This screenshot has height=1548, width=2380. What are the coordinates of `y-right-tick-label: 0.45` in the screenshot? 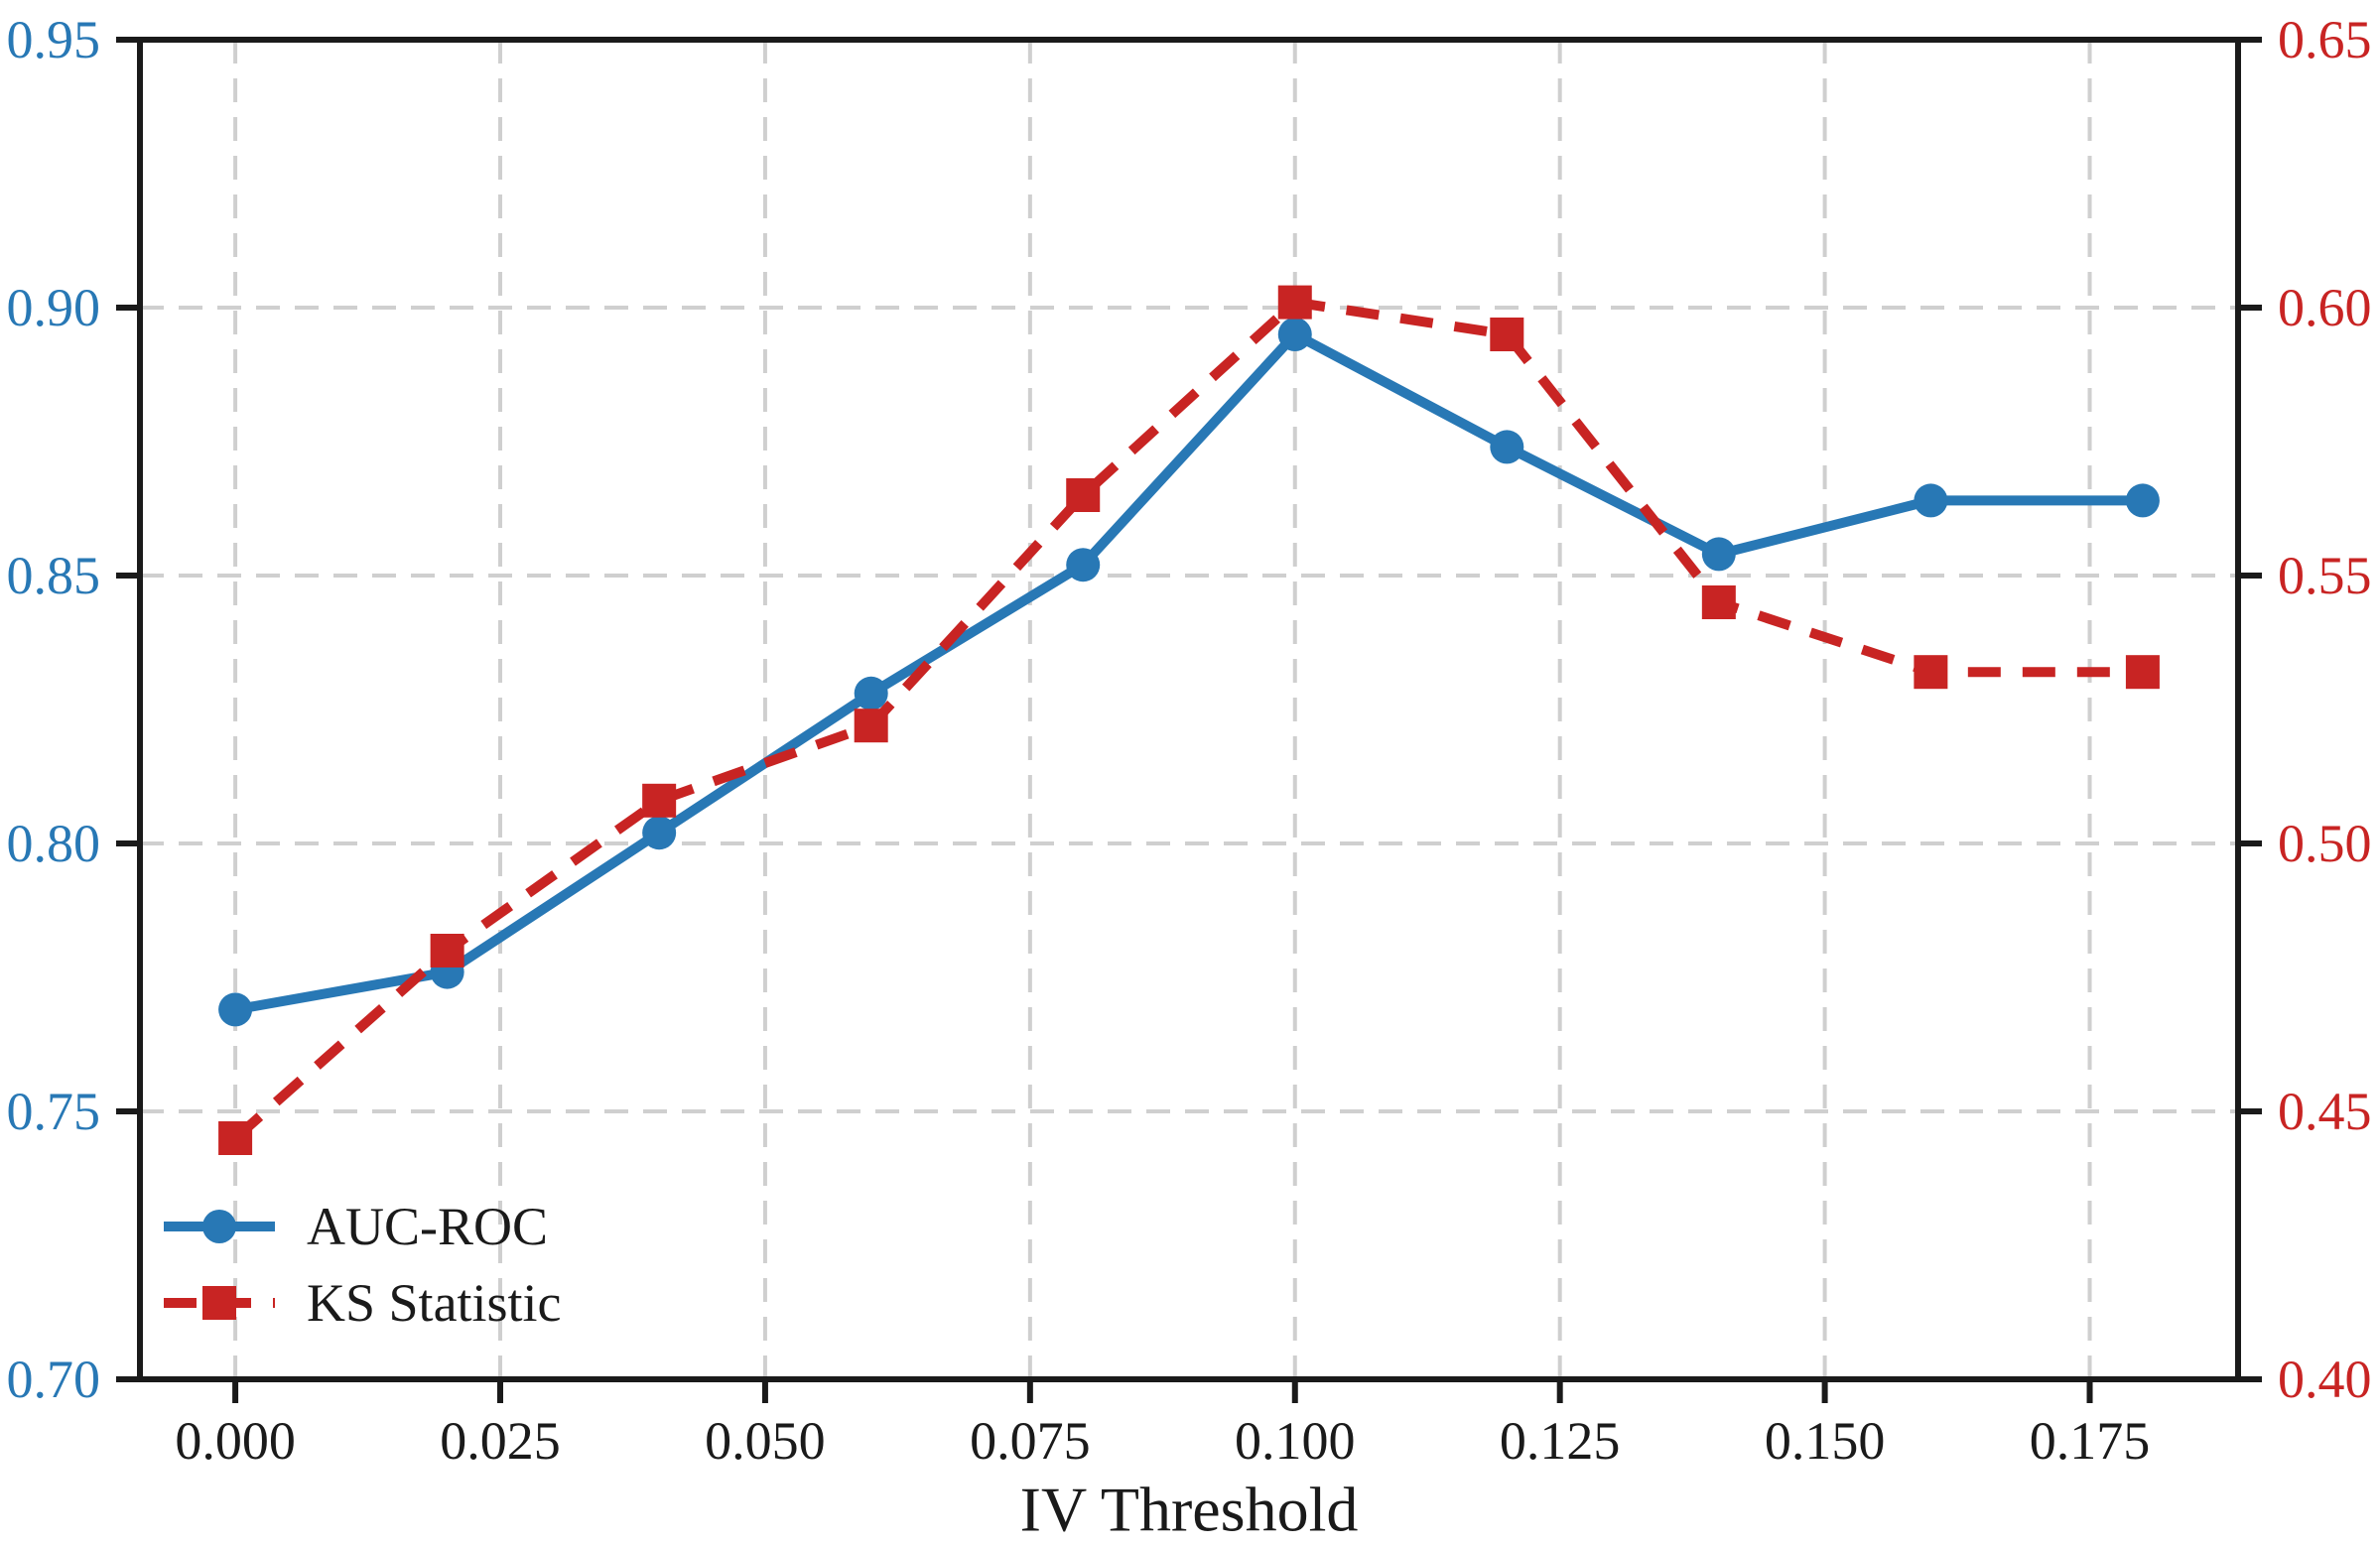 It's located at (2325, 1111).